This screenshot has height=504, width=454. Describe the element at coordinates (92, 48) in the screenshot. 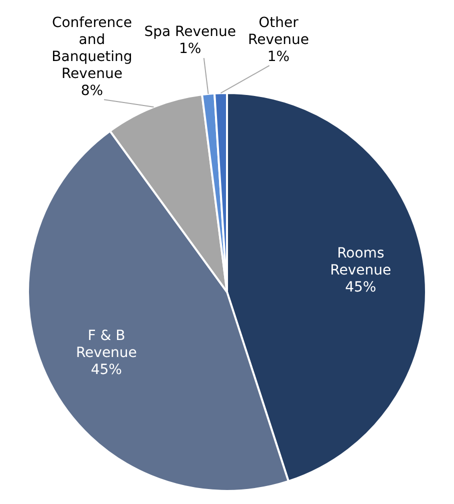

I see `slice-label: Conference and Banqueting Revenue` at that location.